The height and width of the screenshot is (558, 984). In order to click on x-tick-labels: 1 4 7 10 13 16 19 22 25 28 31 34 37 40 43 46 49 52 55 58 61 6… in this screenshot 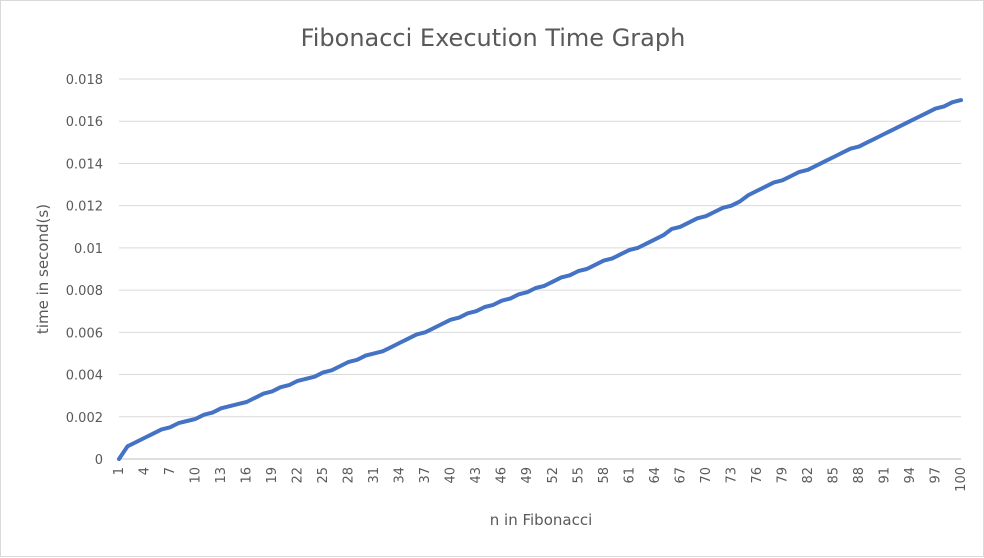, I will do `click(540, 479)`.